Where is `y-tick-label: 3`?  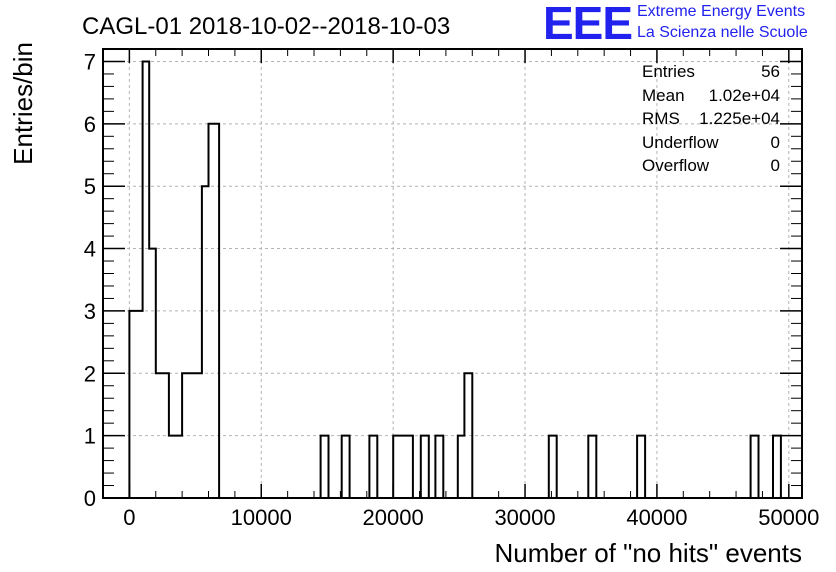 y-tick-label: 3 is located at coordinates (90, 311).